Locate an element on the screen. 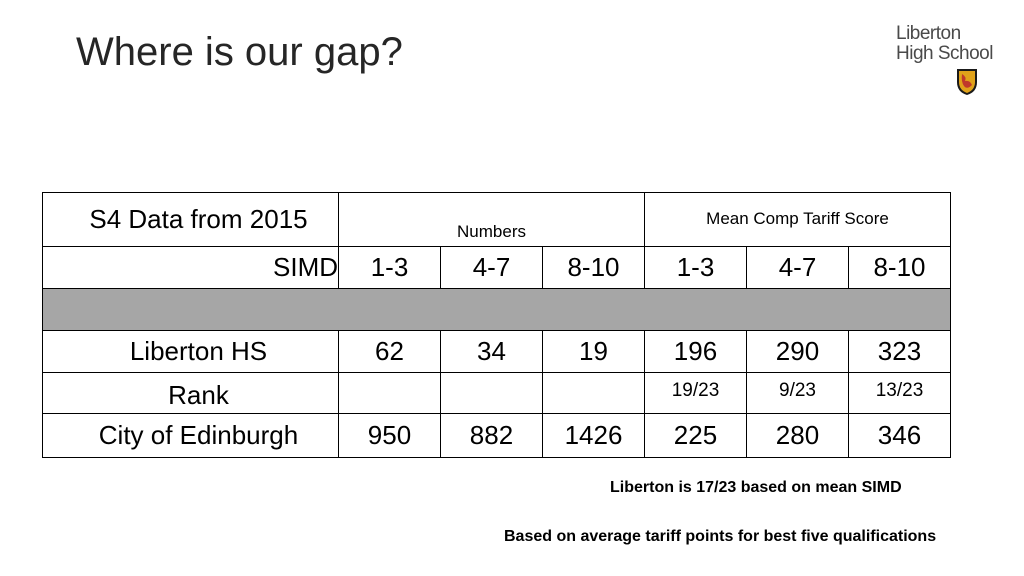 The image size is (1024, 576). row-label: City of Edinburgh is located at coordinates (190, 435).